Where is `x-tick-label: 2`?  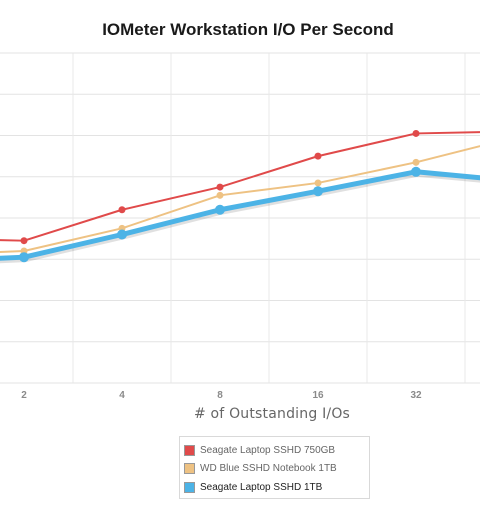
x-tick-label: 2 is located at coordinates (24, 395).